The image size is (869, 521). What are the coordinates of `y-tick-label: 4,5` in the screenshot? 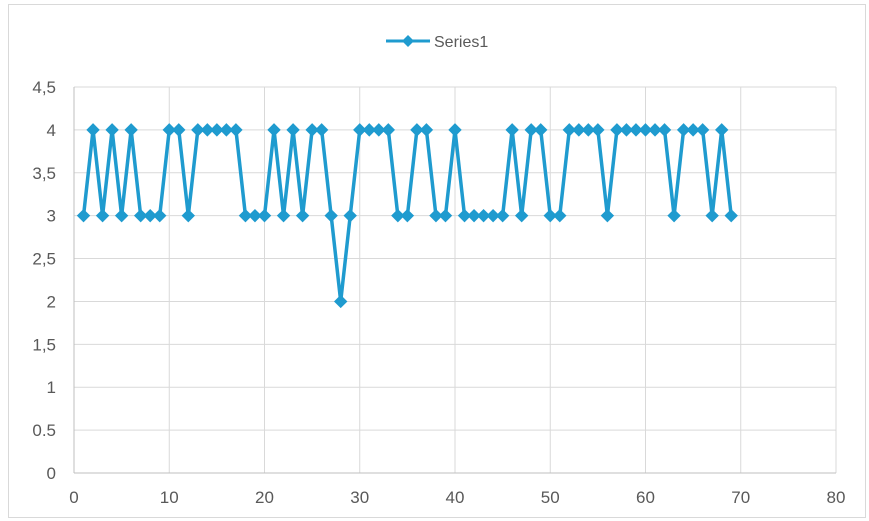 It's located at (44, 87).